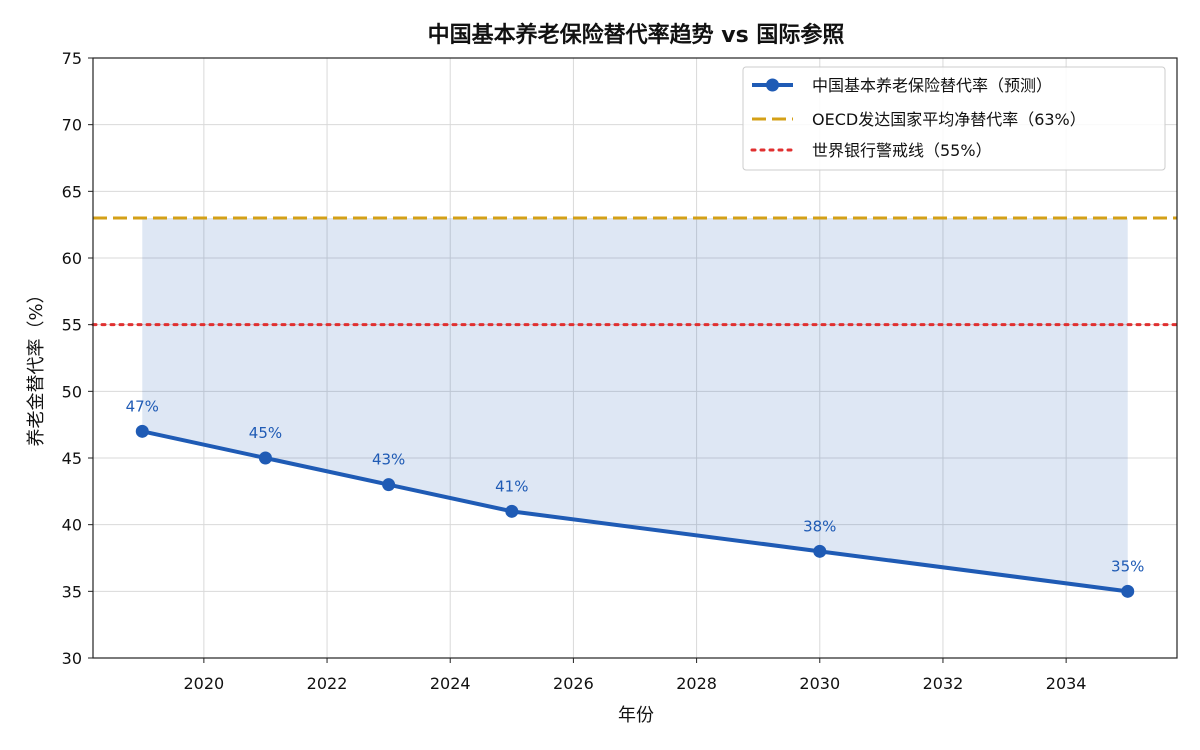  I want to click on y-tick-label: 75, so click(72, 58).